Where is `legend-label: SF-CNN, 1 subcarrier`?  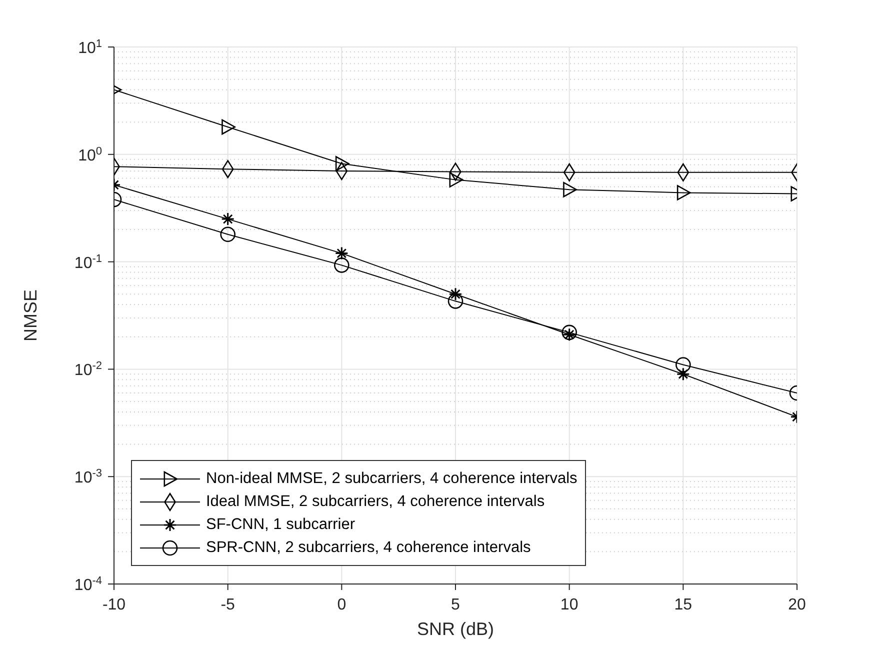 legend-label: SF-CNN, 1 subcarrier is located at coordinates (280, 525).